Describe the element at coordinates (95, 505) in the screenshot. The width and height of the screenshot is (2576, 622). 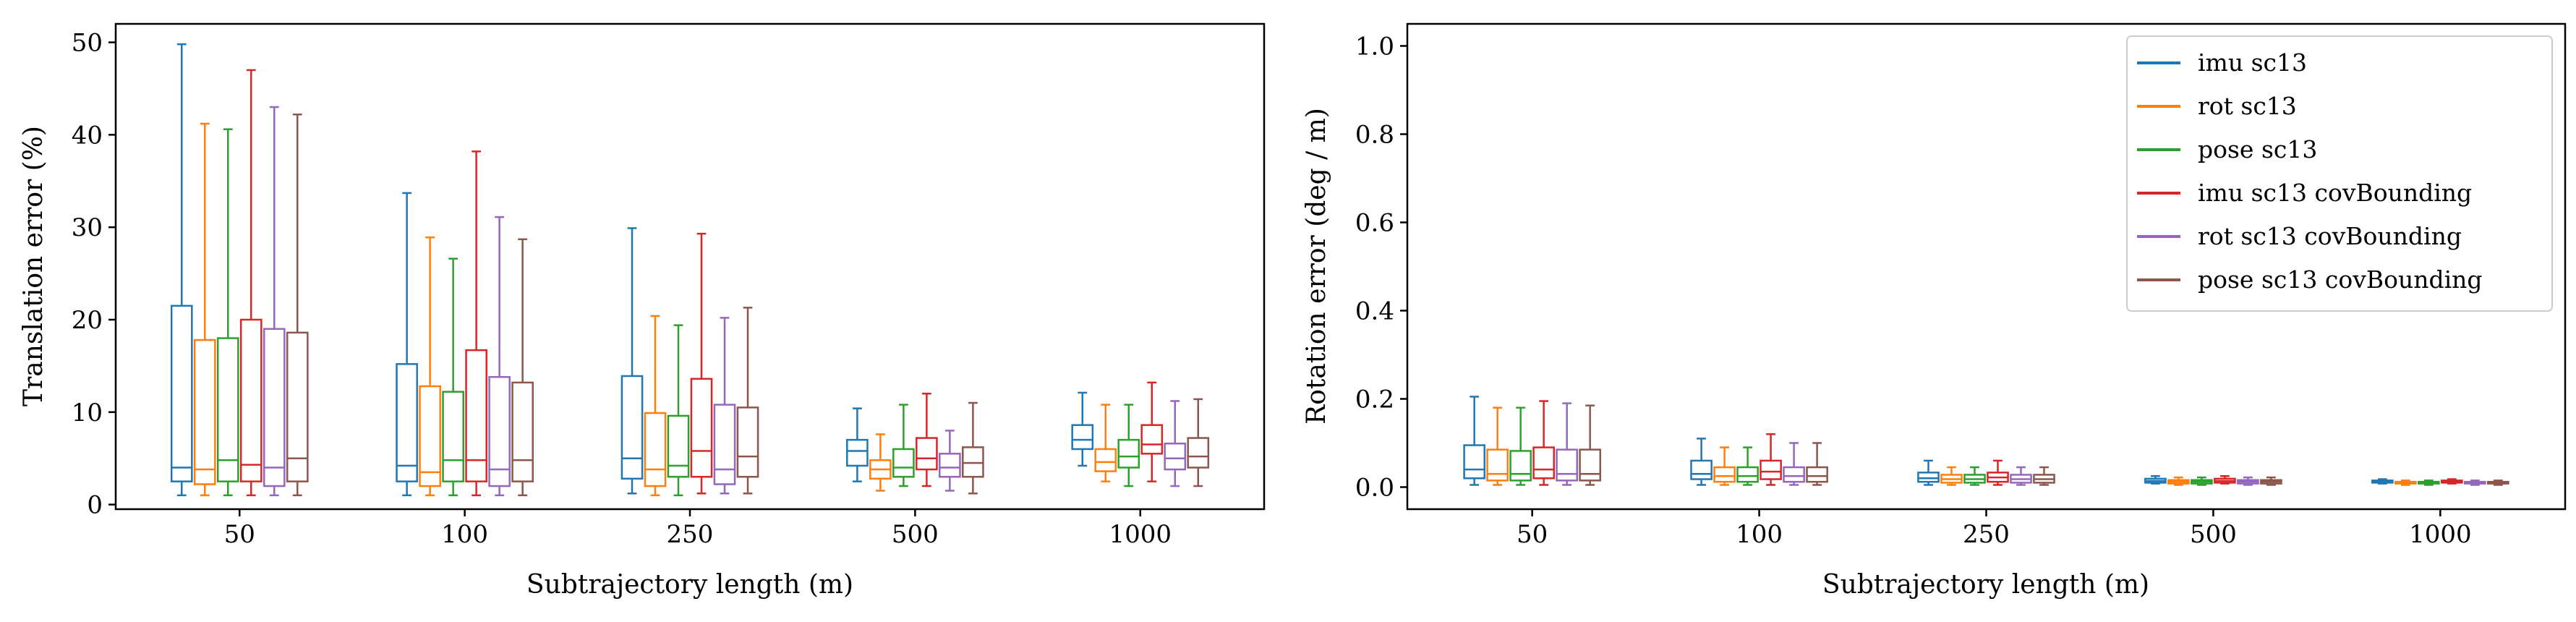
I see `y-tick-label: 0` at that location.